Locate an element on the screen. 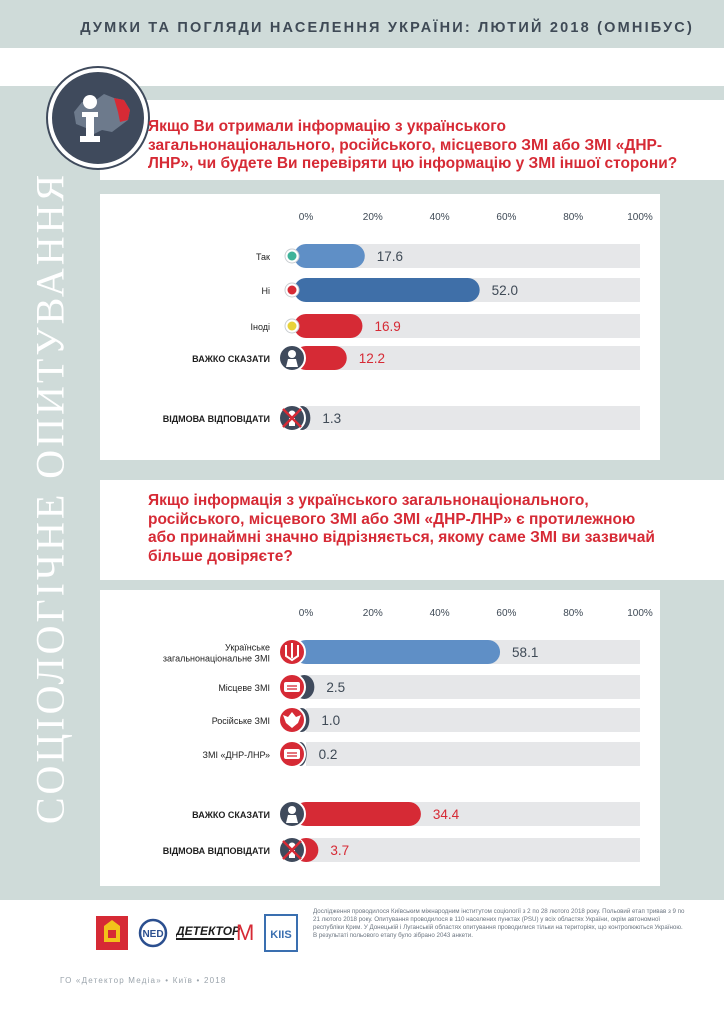 The image size is (724, 1024). svg-text: M is located at coordinates (245, 932).